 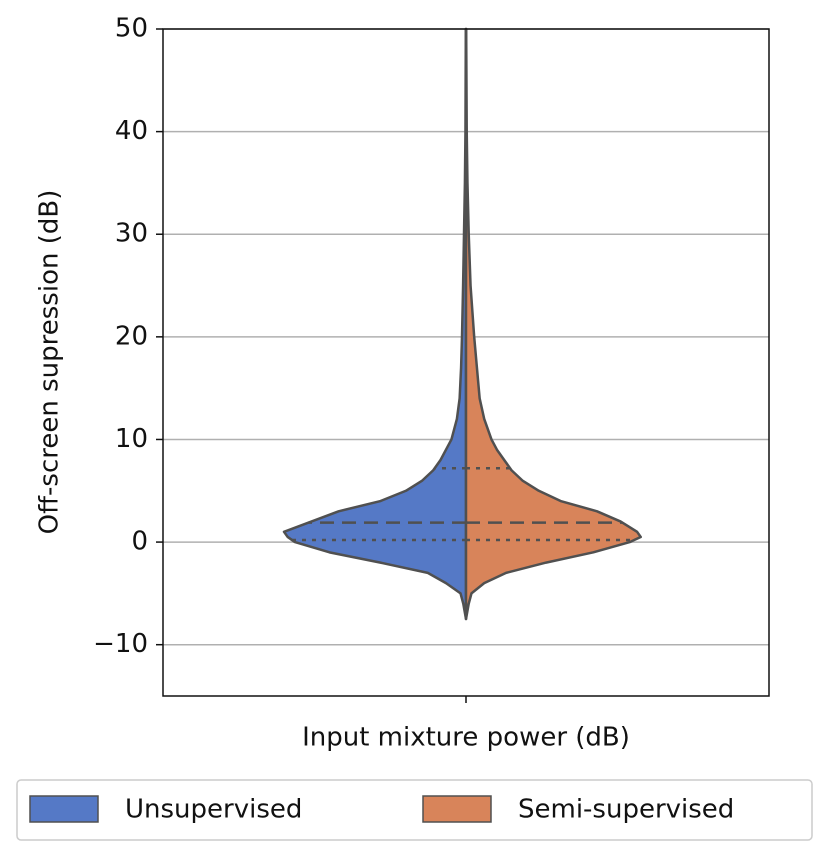 What do you see at coordinates (381, 810) in the screenshot?
I see `legend: Unsupervised Semi-supervised` at bounding box center [381, 810].